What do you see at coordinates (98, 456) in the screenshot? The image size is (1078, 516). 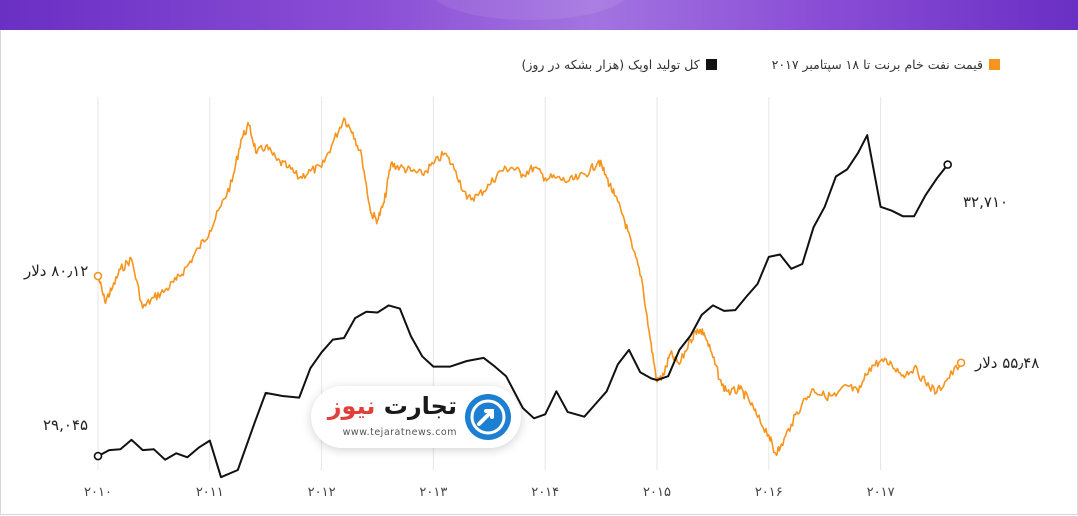 I see `opec-start-marker` at bounding box center [98, 456].